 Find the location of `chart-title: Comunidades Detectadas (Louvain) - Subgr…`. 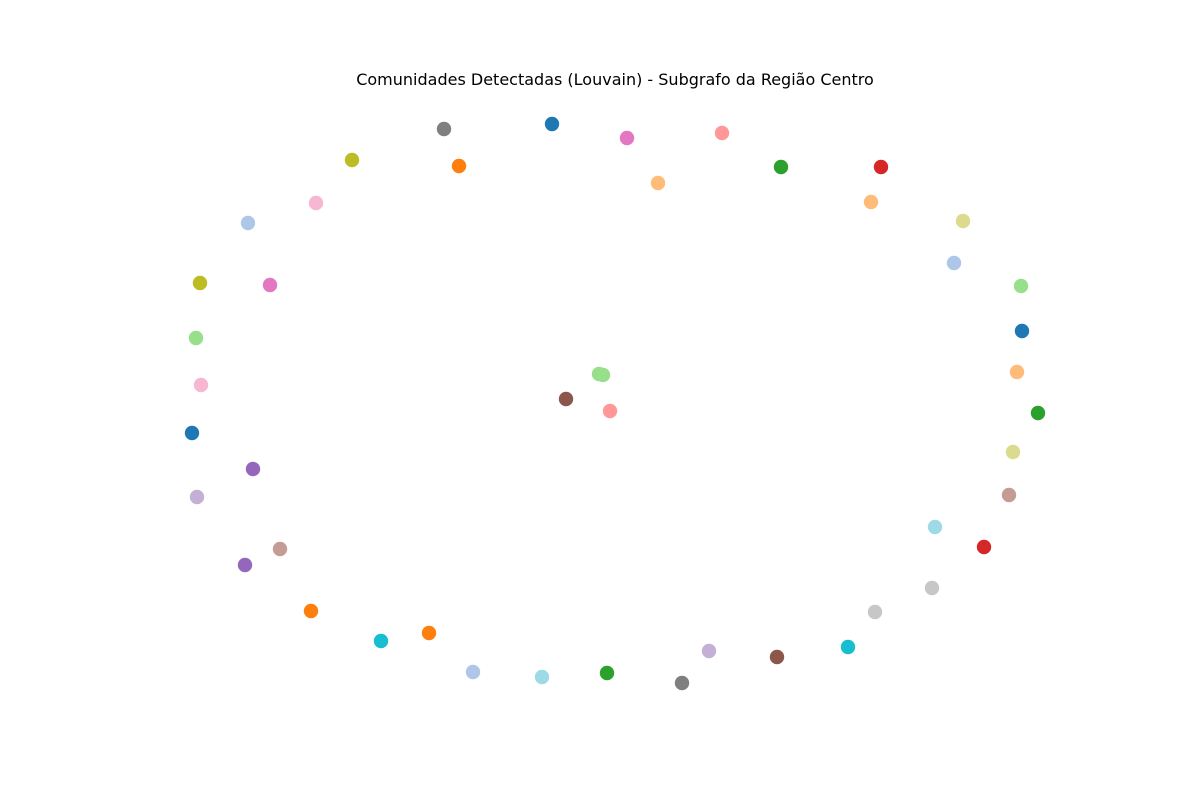

chart-title: Comunidades Detectadas (Louvain) - Subgr… is located at coordinates (615, 79).